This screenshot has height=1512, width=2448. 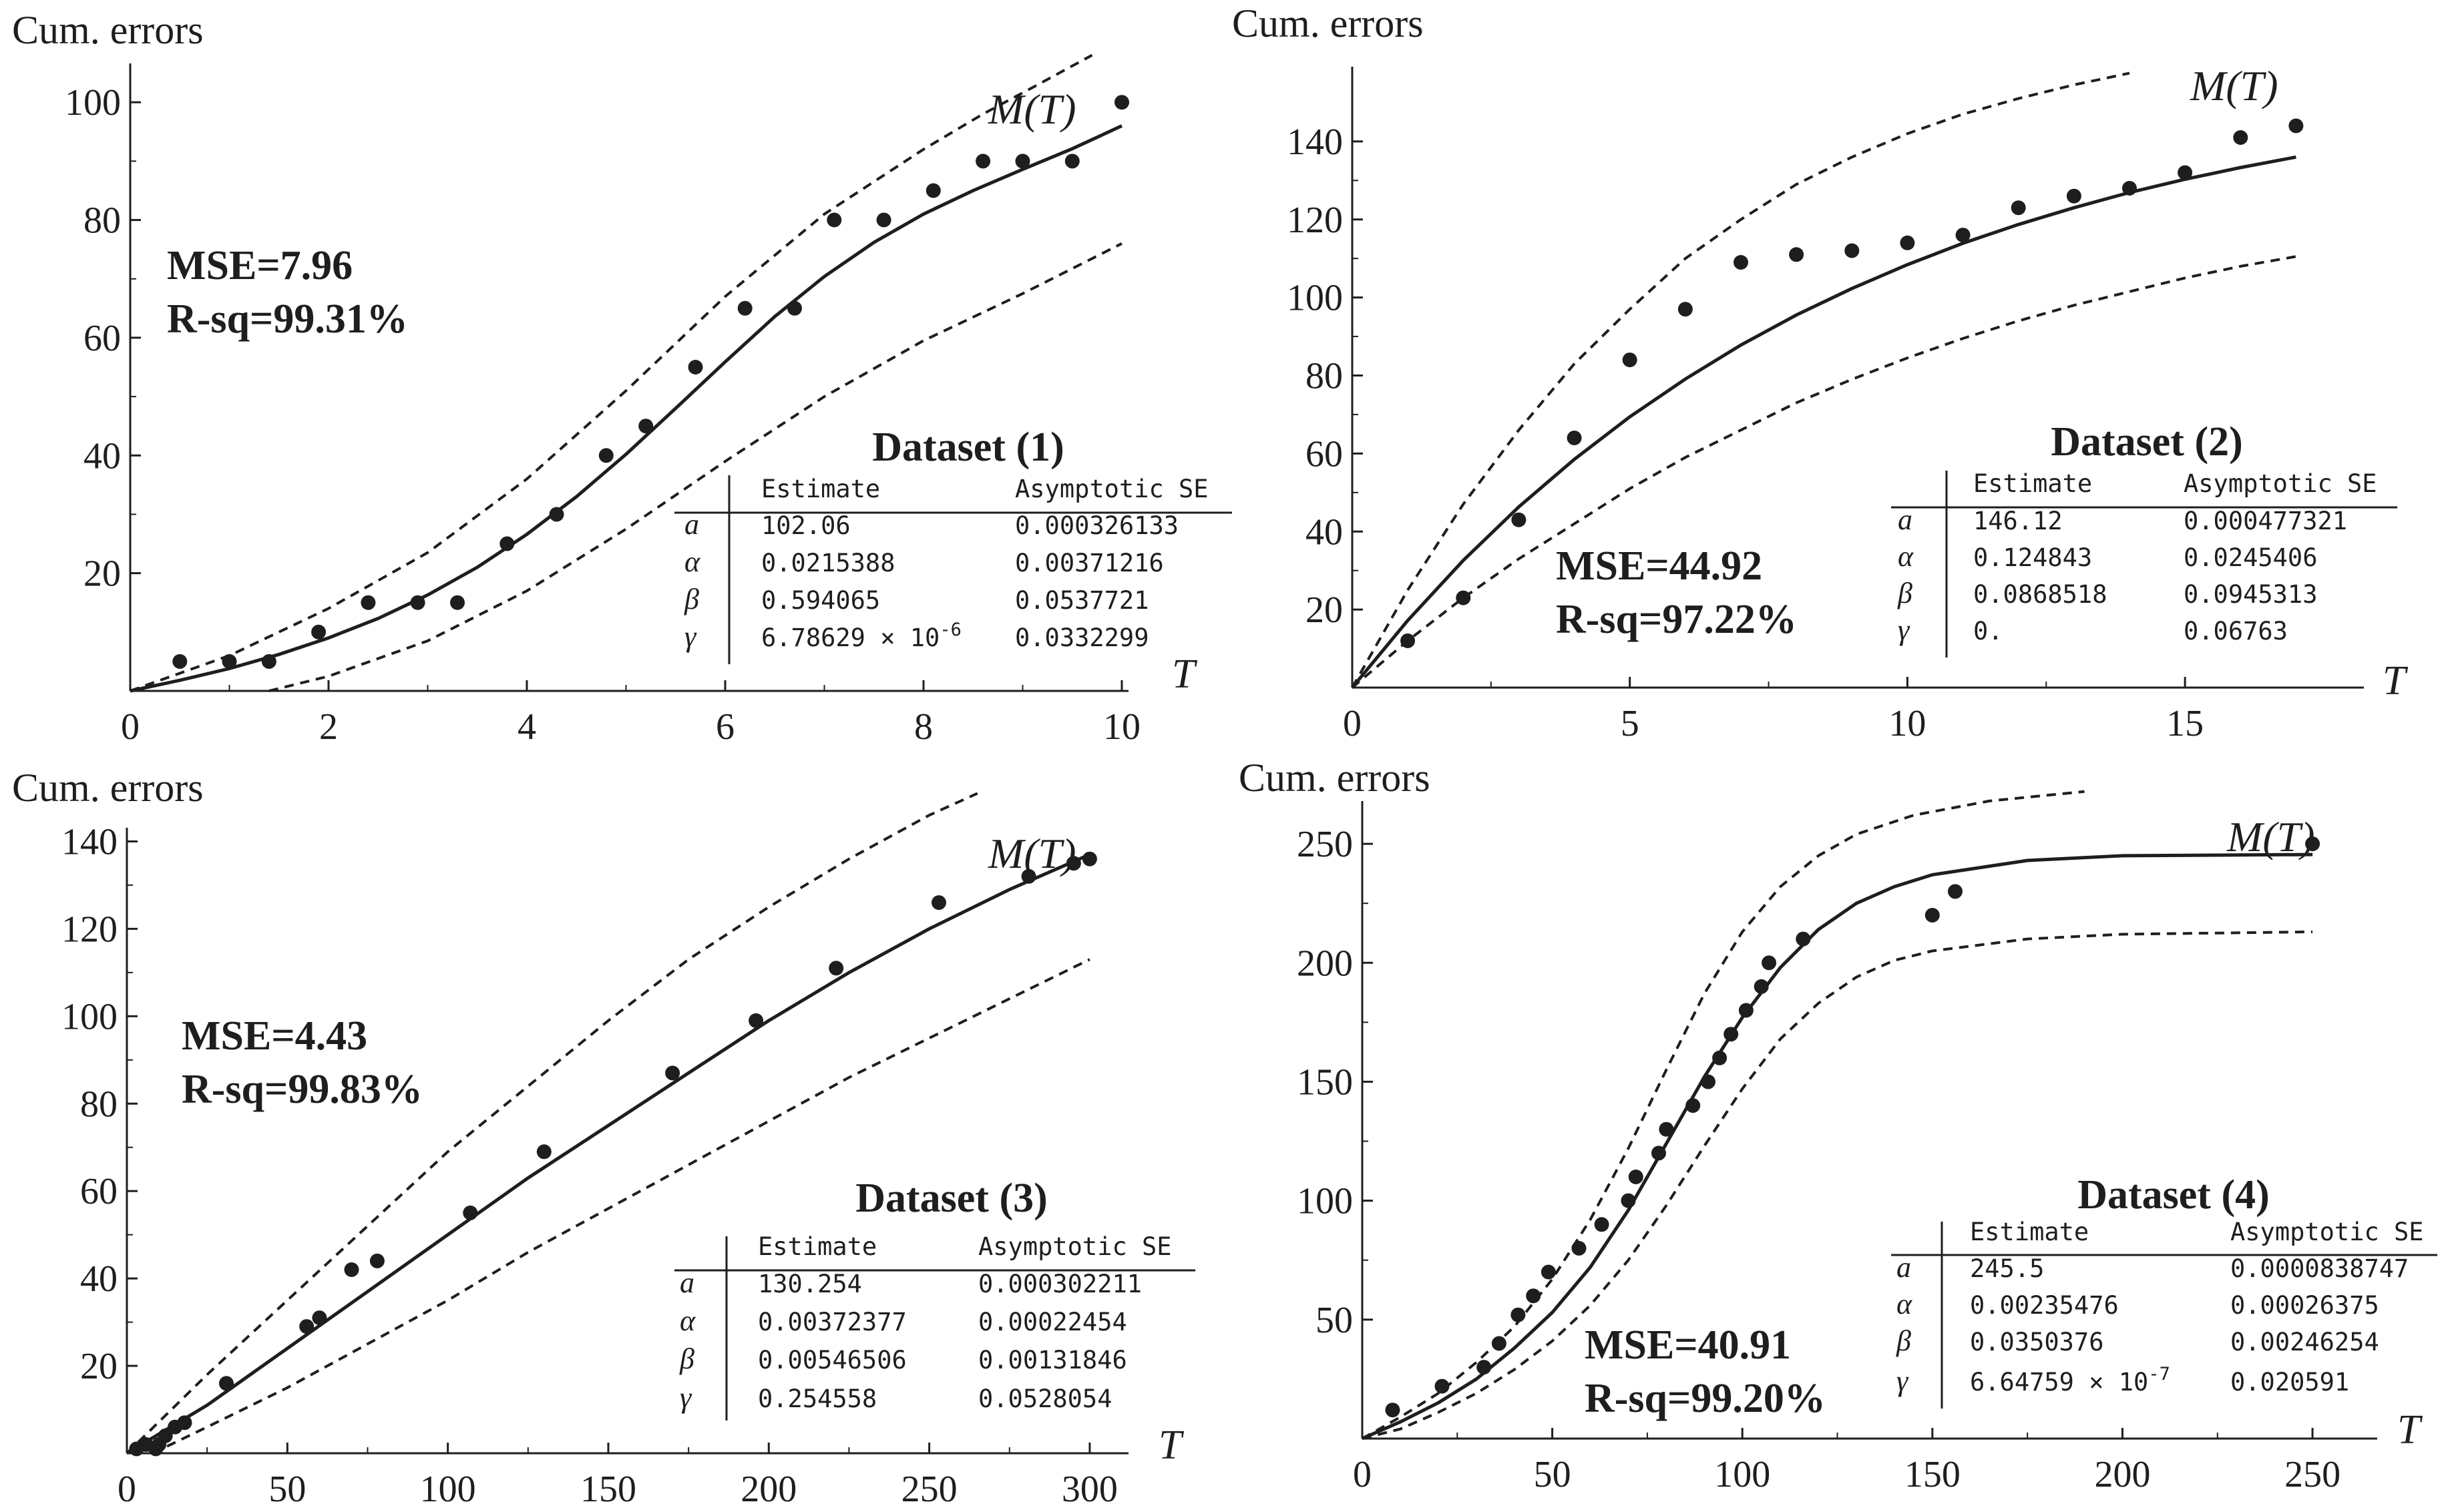 I want to click on y-tick-label: 120, so click(x=1315, y=220).